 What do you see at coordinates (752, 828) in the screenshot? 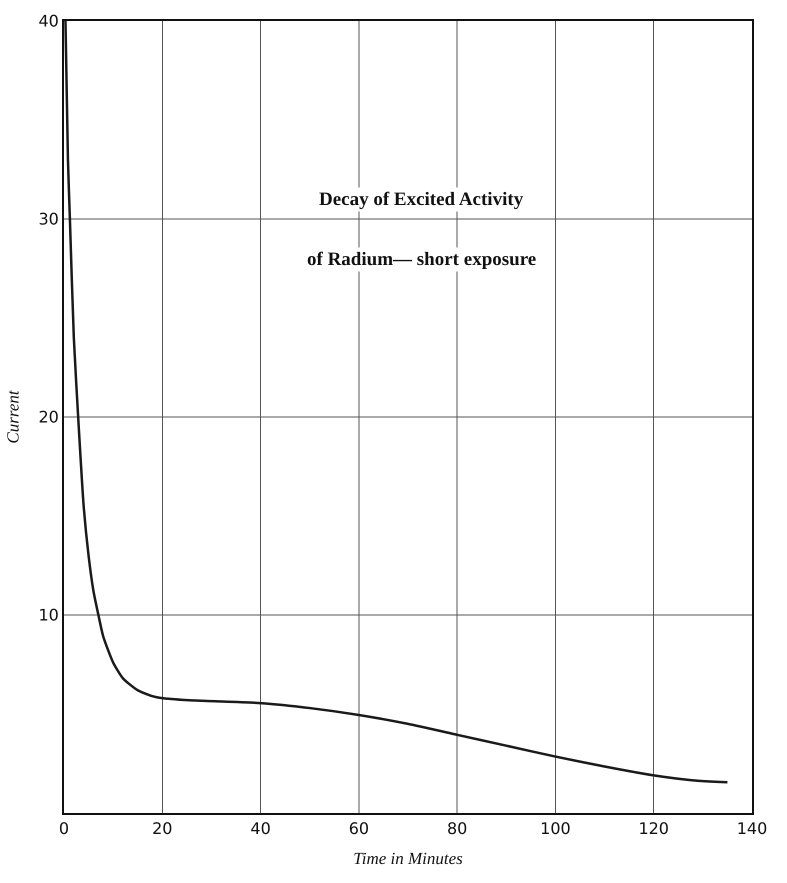
I see `x-tick-label: 140` at bounding box center [752, 828].